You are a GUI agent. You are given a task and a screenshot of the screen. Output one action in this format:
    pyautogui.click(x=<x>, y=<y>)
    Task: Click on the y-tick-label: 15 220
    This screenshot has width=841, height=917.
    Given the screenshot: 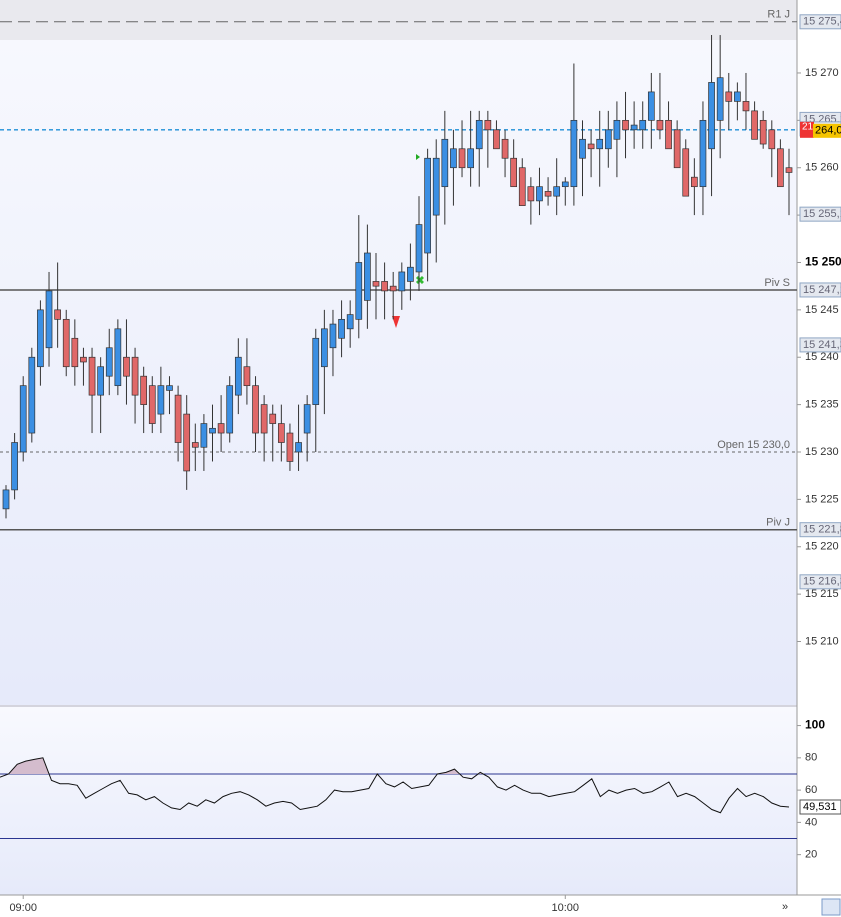 What is the action you would take?
    pyautogui.click(x=822, y=547)
    